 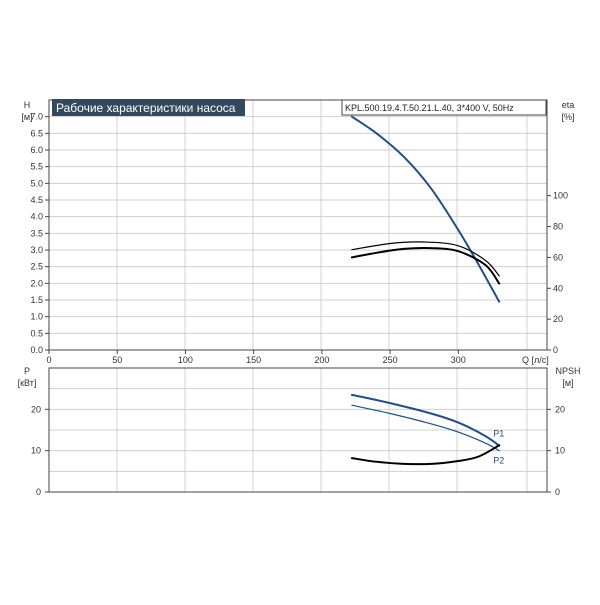 What do you see at coordinates (36, 117) in the screenshot?
I see `y-tick-label: 7.0` at bounding box center [36, 117].